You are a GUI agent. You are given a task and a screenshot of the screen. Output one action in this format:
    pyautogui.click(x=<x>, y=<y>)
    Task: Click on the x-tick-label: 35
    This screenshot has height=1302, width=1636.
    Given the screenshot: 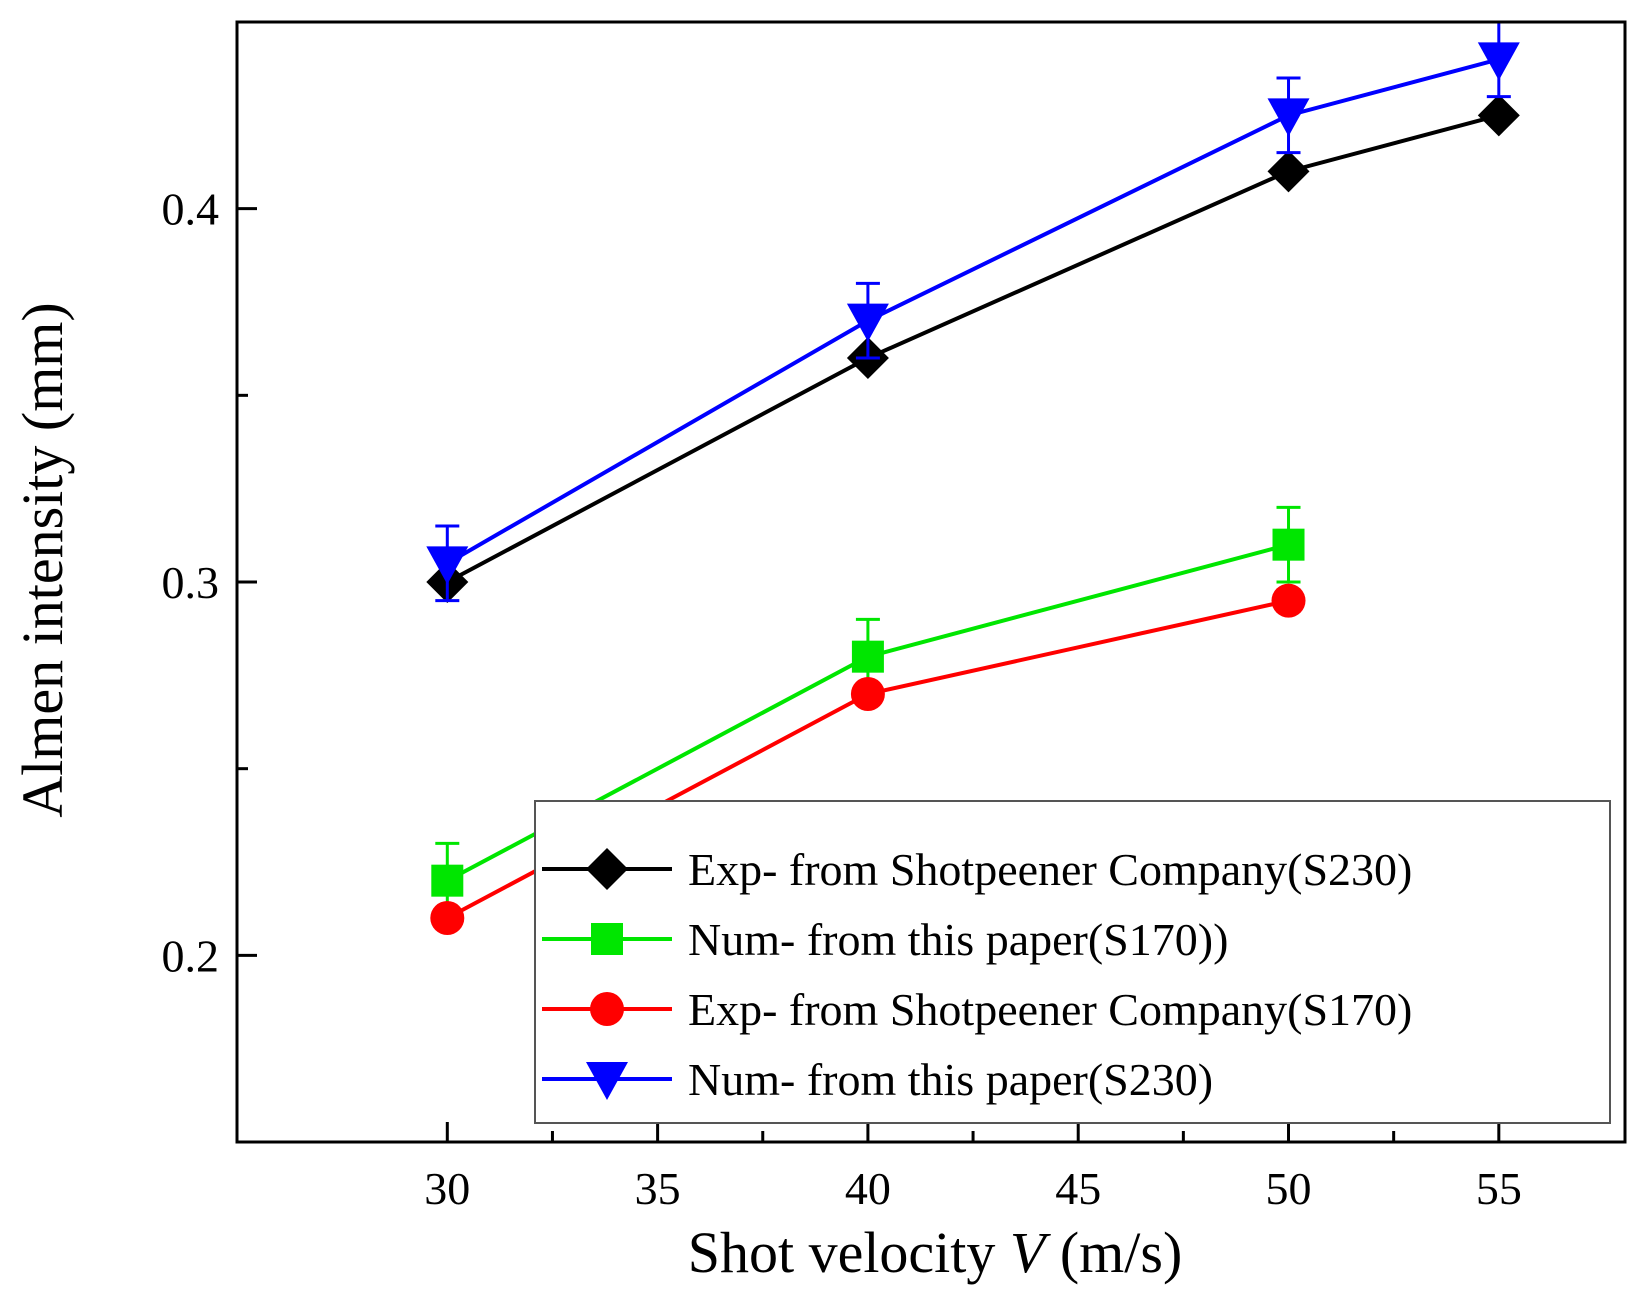 What is the action you would take?
    pyautogui.click(x=658, y=1188)
    